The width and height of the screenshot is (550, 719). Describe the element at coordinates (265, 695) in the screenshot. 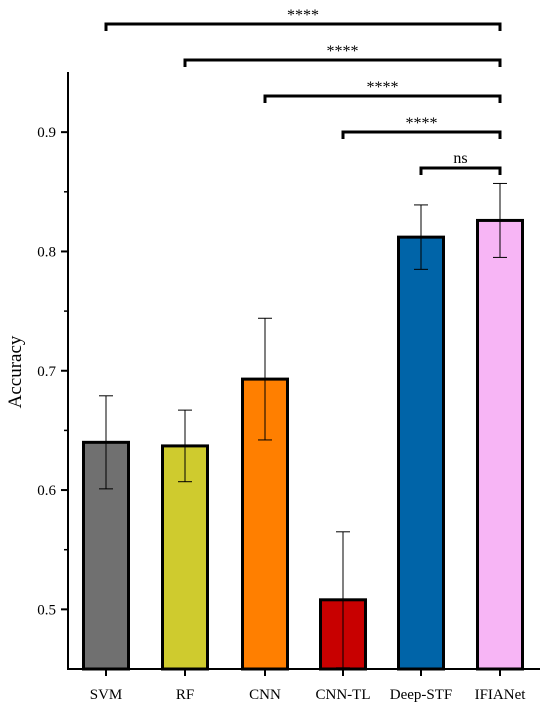

I see `x-tick-label-cnn: CNN` at that location.